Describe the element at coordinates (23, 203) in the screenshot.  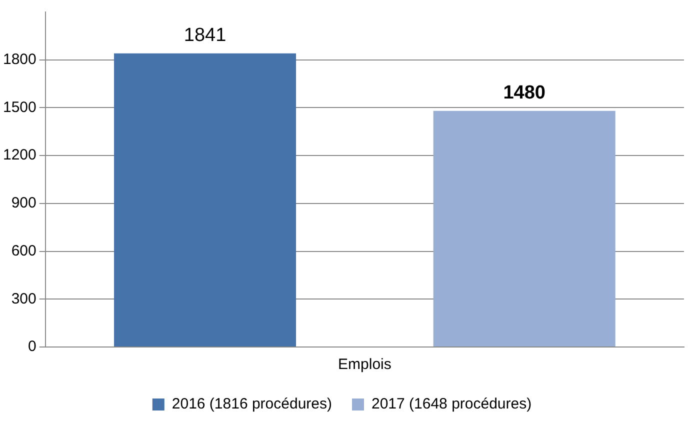
I see `y-tick-label: 900` at that location.